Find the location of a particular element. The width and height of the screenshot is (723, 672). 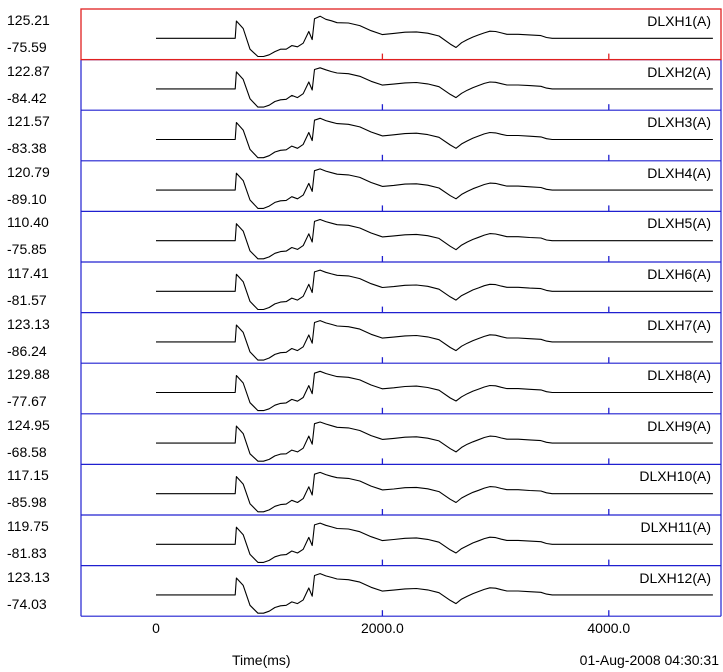

channel-name-10: DLXH10(A) is located at coordinates (675, 476).